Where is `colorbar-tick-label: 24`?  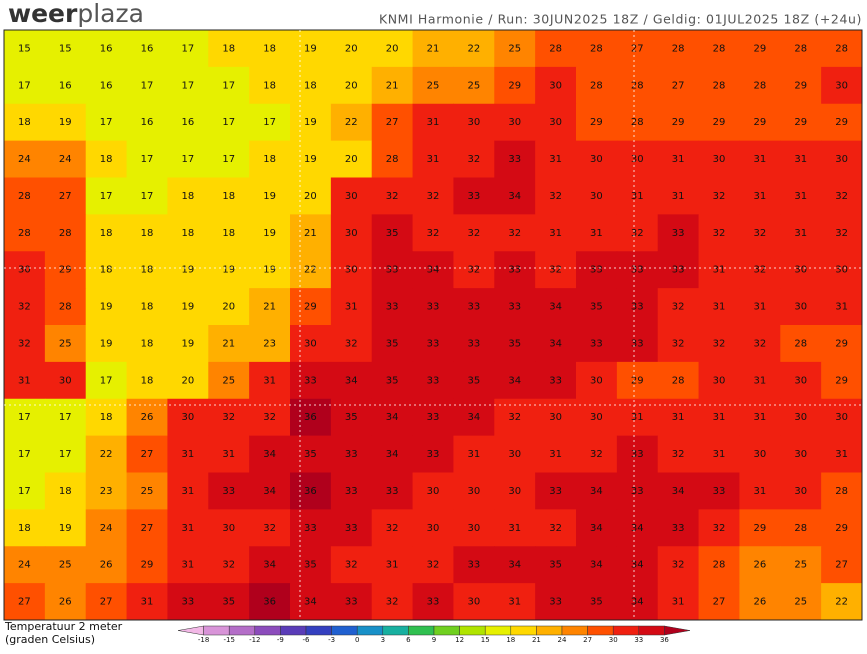 colorbar-tick-label: 24 is located at coordinates (562, 640).